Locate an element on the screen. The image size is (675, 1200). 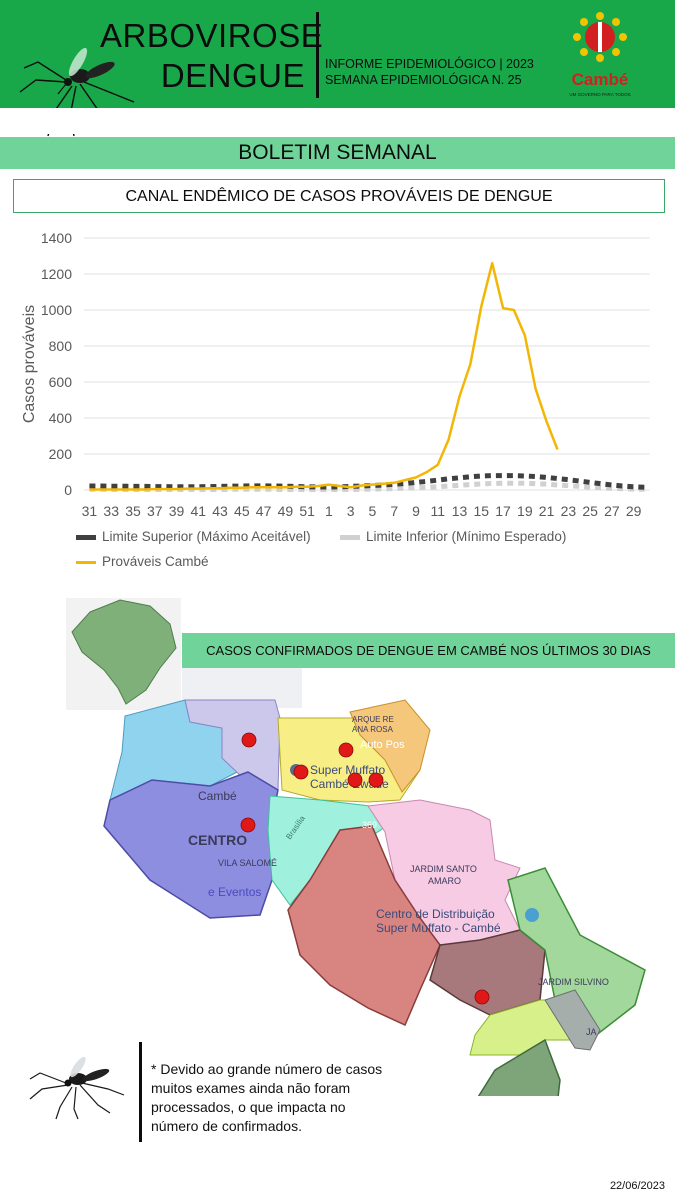
x-tick-label: 13 is located at coordinates (460, 511).